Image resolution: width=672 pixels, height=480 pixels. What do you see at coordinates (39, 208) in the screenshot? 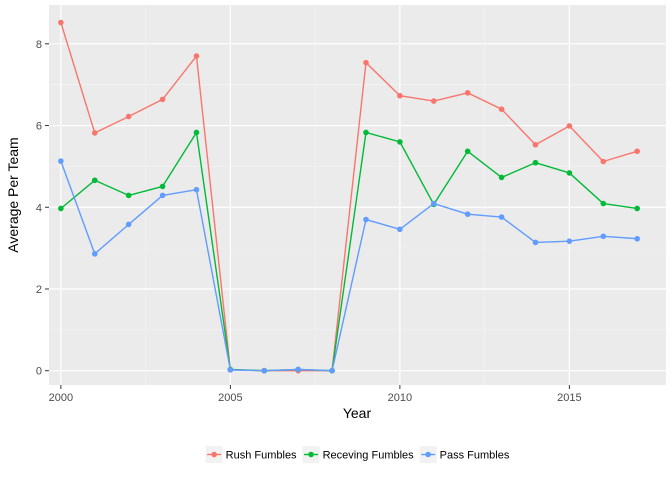
I see `y-tick-label: 4` at bounding box center [39, 208].